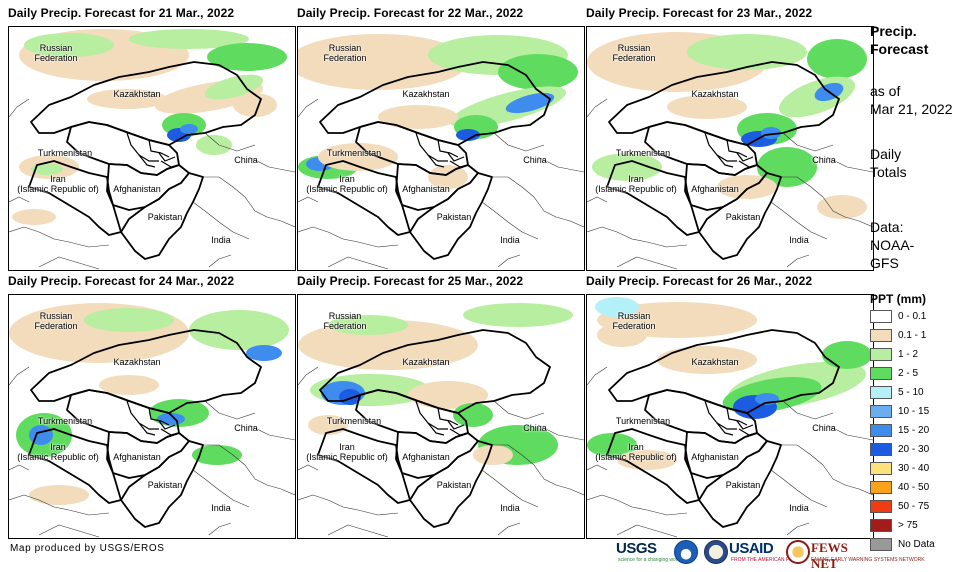 The width and height of the screenshot is (965, 572). I want to click on legend-item: 5 - 10, so click(917, 393).